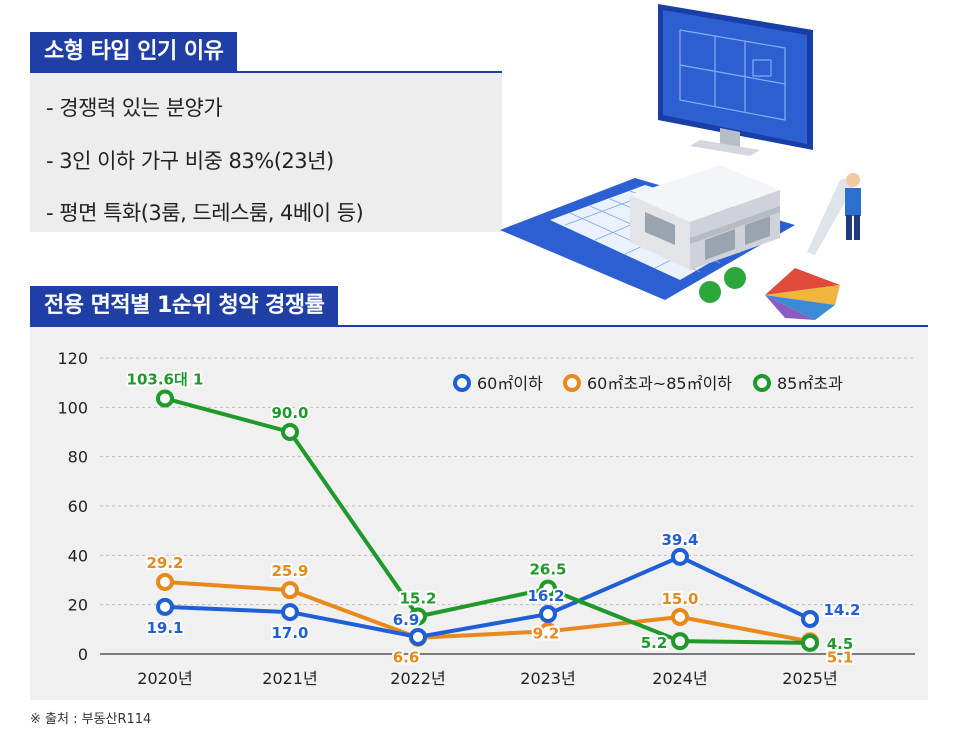  What do you see at coordinates (841, 610) in the screenshot?
I see `data-label: 14.2` at bounding box center [841, 610].